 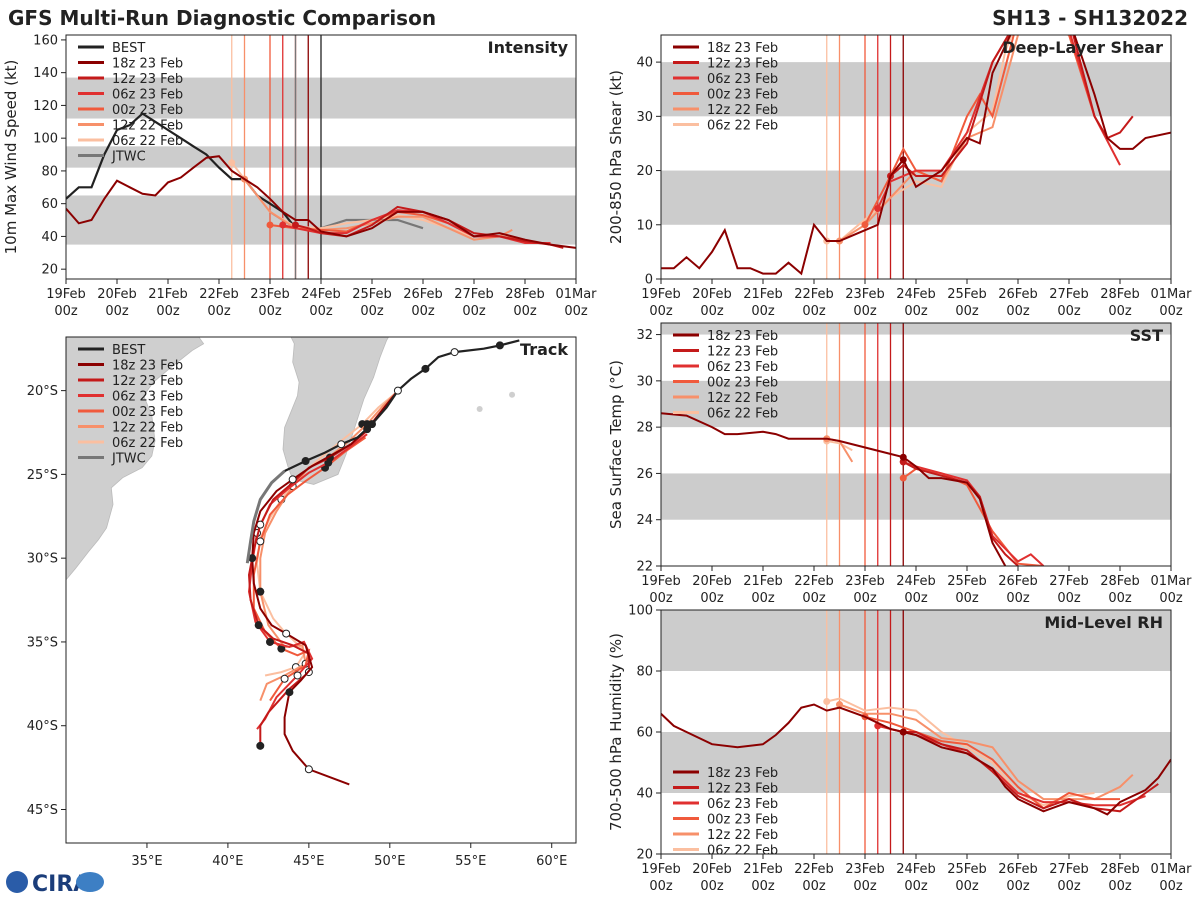 I want to click on intensity-xtick-date-8: 27Feb, so click(x=474, y=294).